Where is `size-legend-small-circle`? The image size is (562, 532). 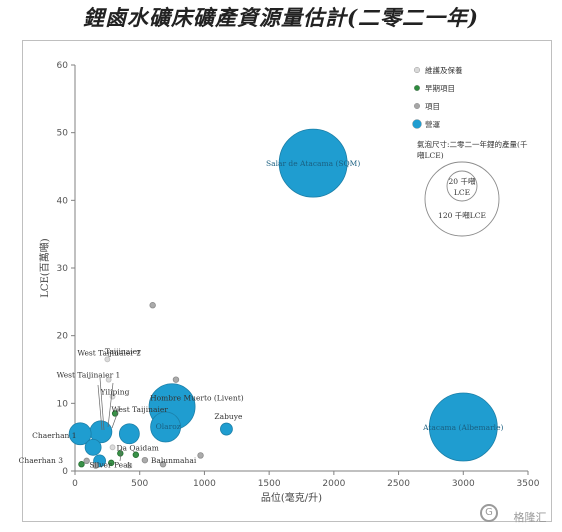
size-legend-small-circle is located at coordinates (462, 186).